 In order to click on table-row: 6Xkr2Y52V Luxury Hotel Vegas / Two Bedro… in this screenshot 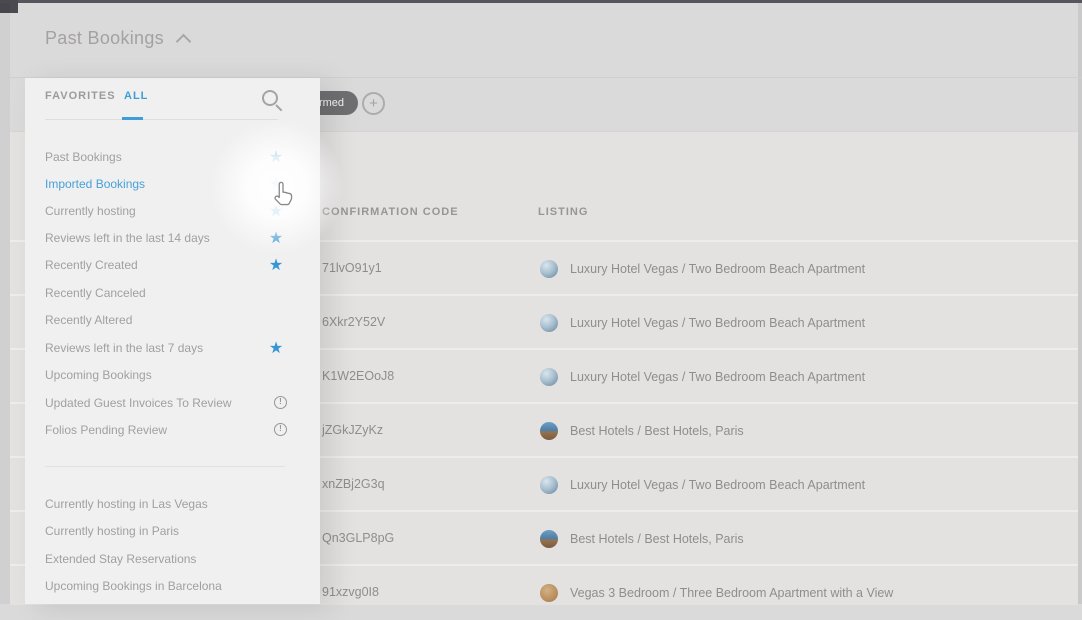, I will do `click(544, 322)`.